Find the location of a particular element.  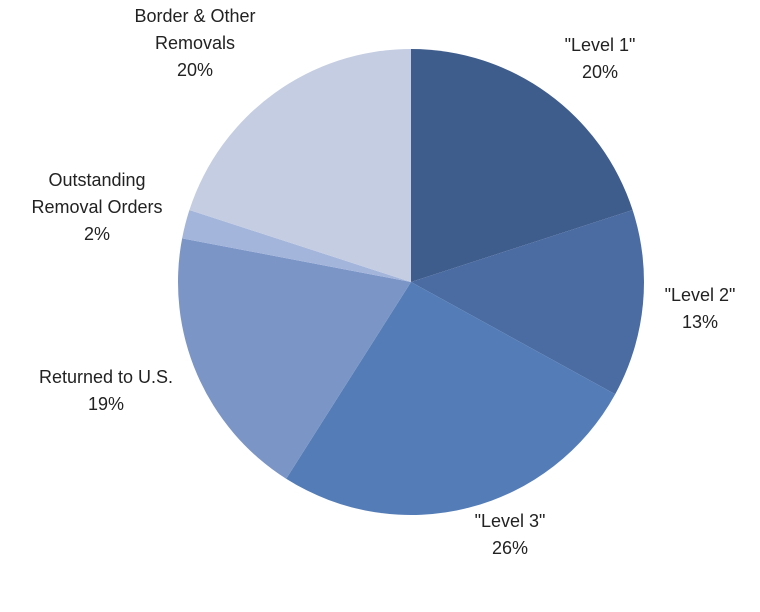

value-label: 26% is located at coordinates (510, 548).